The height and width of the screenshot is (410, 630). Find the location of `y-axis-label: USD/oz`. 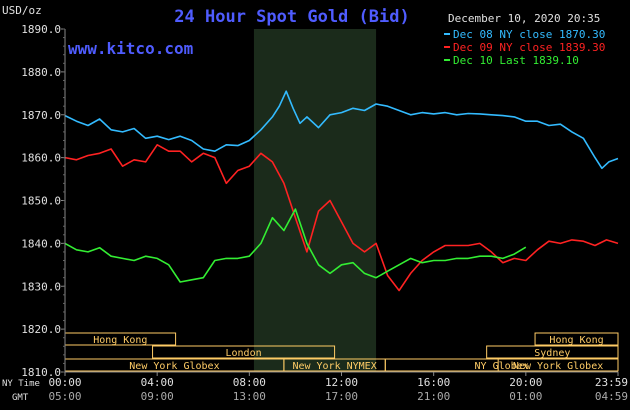

y-axis-label: USD/oz is located at coordinates (22, 10).